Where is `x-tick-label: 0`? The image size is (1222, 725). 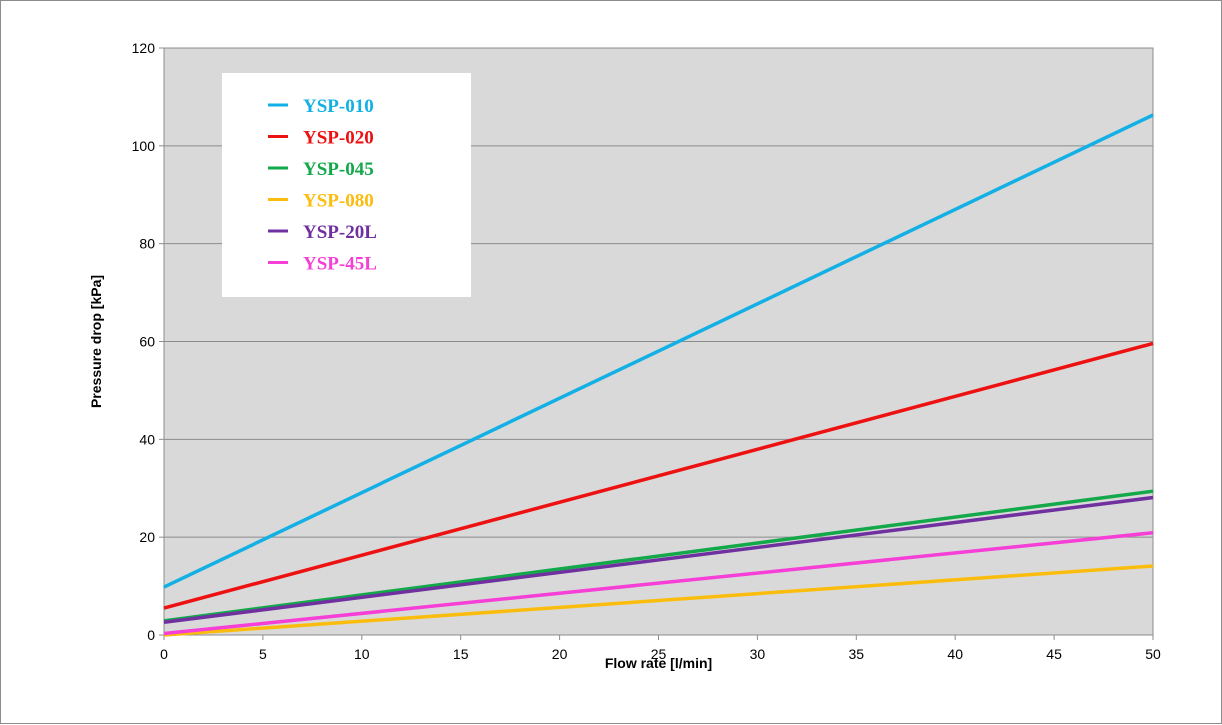
x-tick-label: 0 is located at coordinates (164, 654).